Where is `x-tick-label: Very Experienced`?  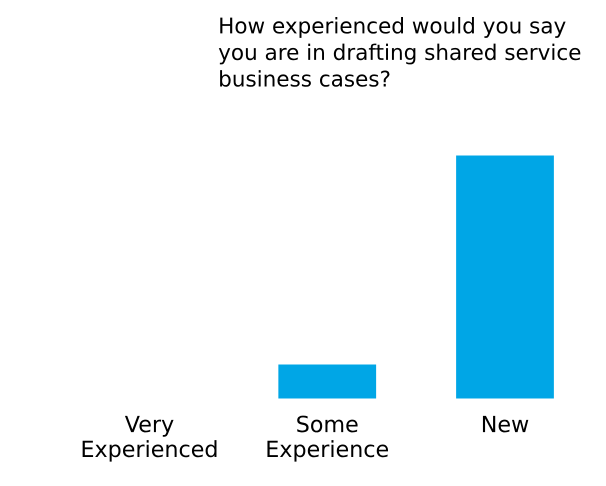
x-tick-label: Very Experienced is located at coordinates (149, 439).